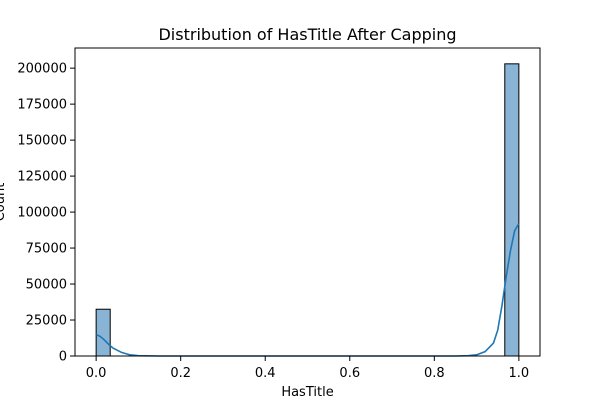 This screenshot has width=600, height=400. What do you see at coordinates (96, 373) in the screenshot?
I see `x-tick-label: 0.0` at bounding box center [96, 373].